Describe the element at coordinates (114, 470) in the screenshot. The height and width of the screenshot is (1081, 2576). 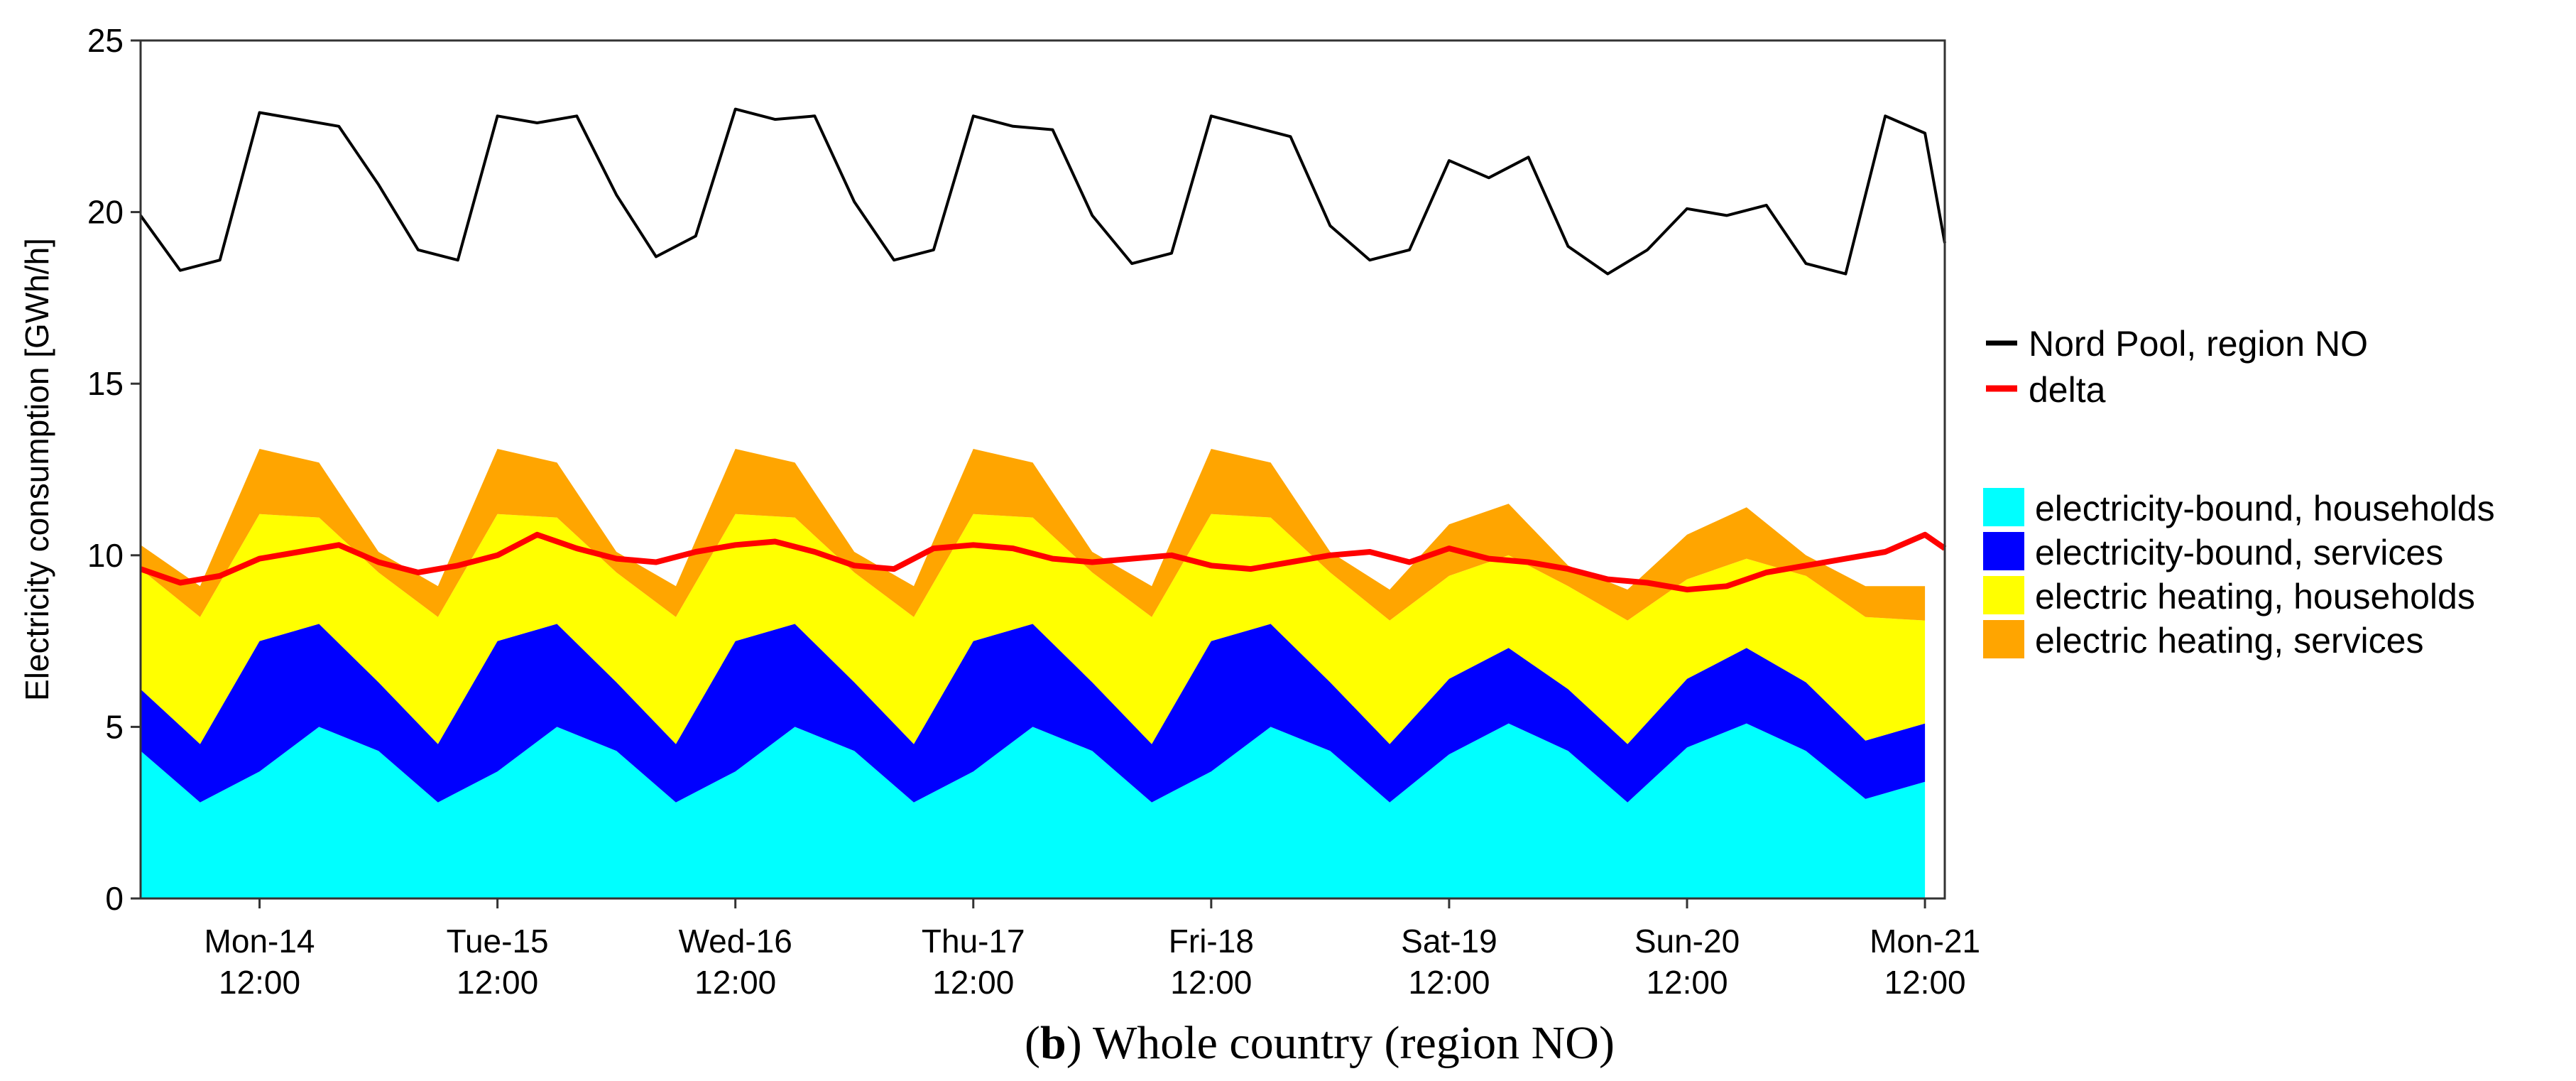
I see `y-axis: 0 5 10 15 20 25` at that location.